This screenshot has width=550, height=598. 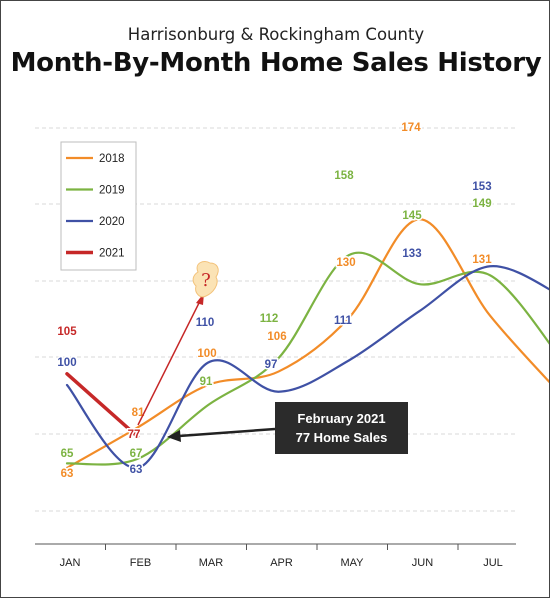 I want to click on data-label-2018-apr: 106, so click(x=276, y=337).